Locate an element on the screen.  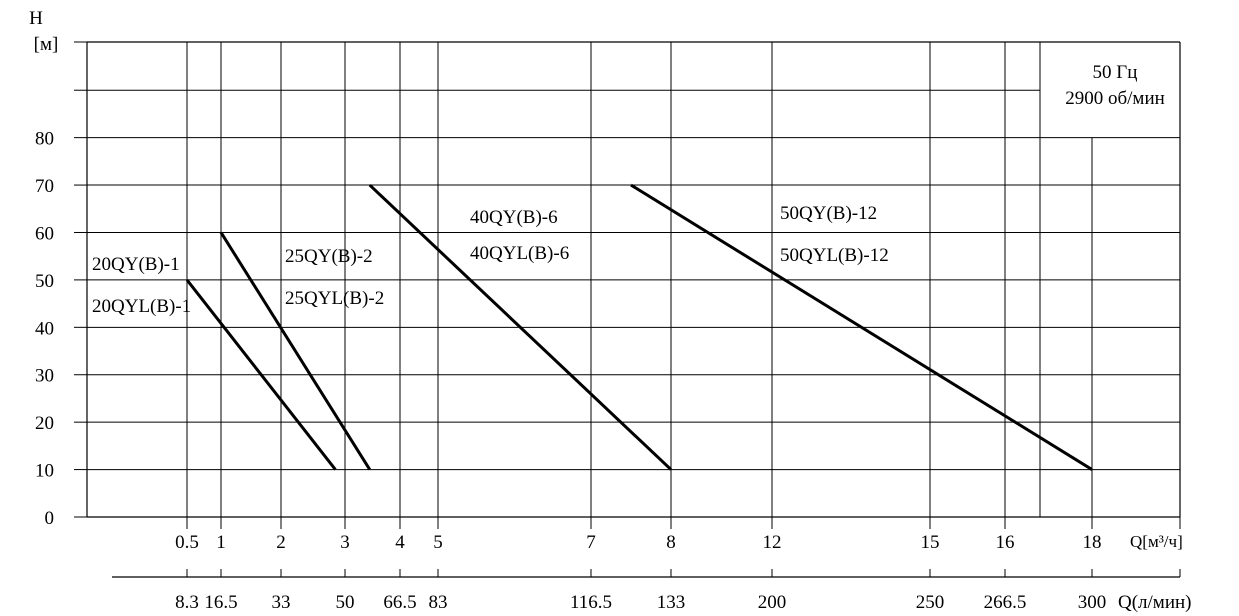
y-tick-label: 50 is located at coordinates (44, 281).